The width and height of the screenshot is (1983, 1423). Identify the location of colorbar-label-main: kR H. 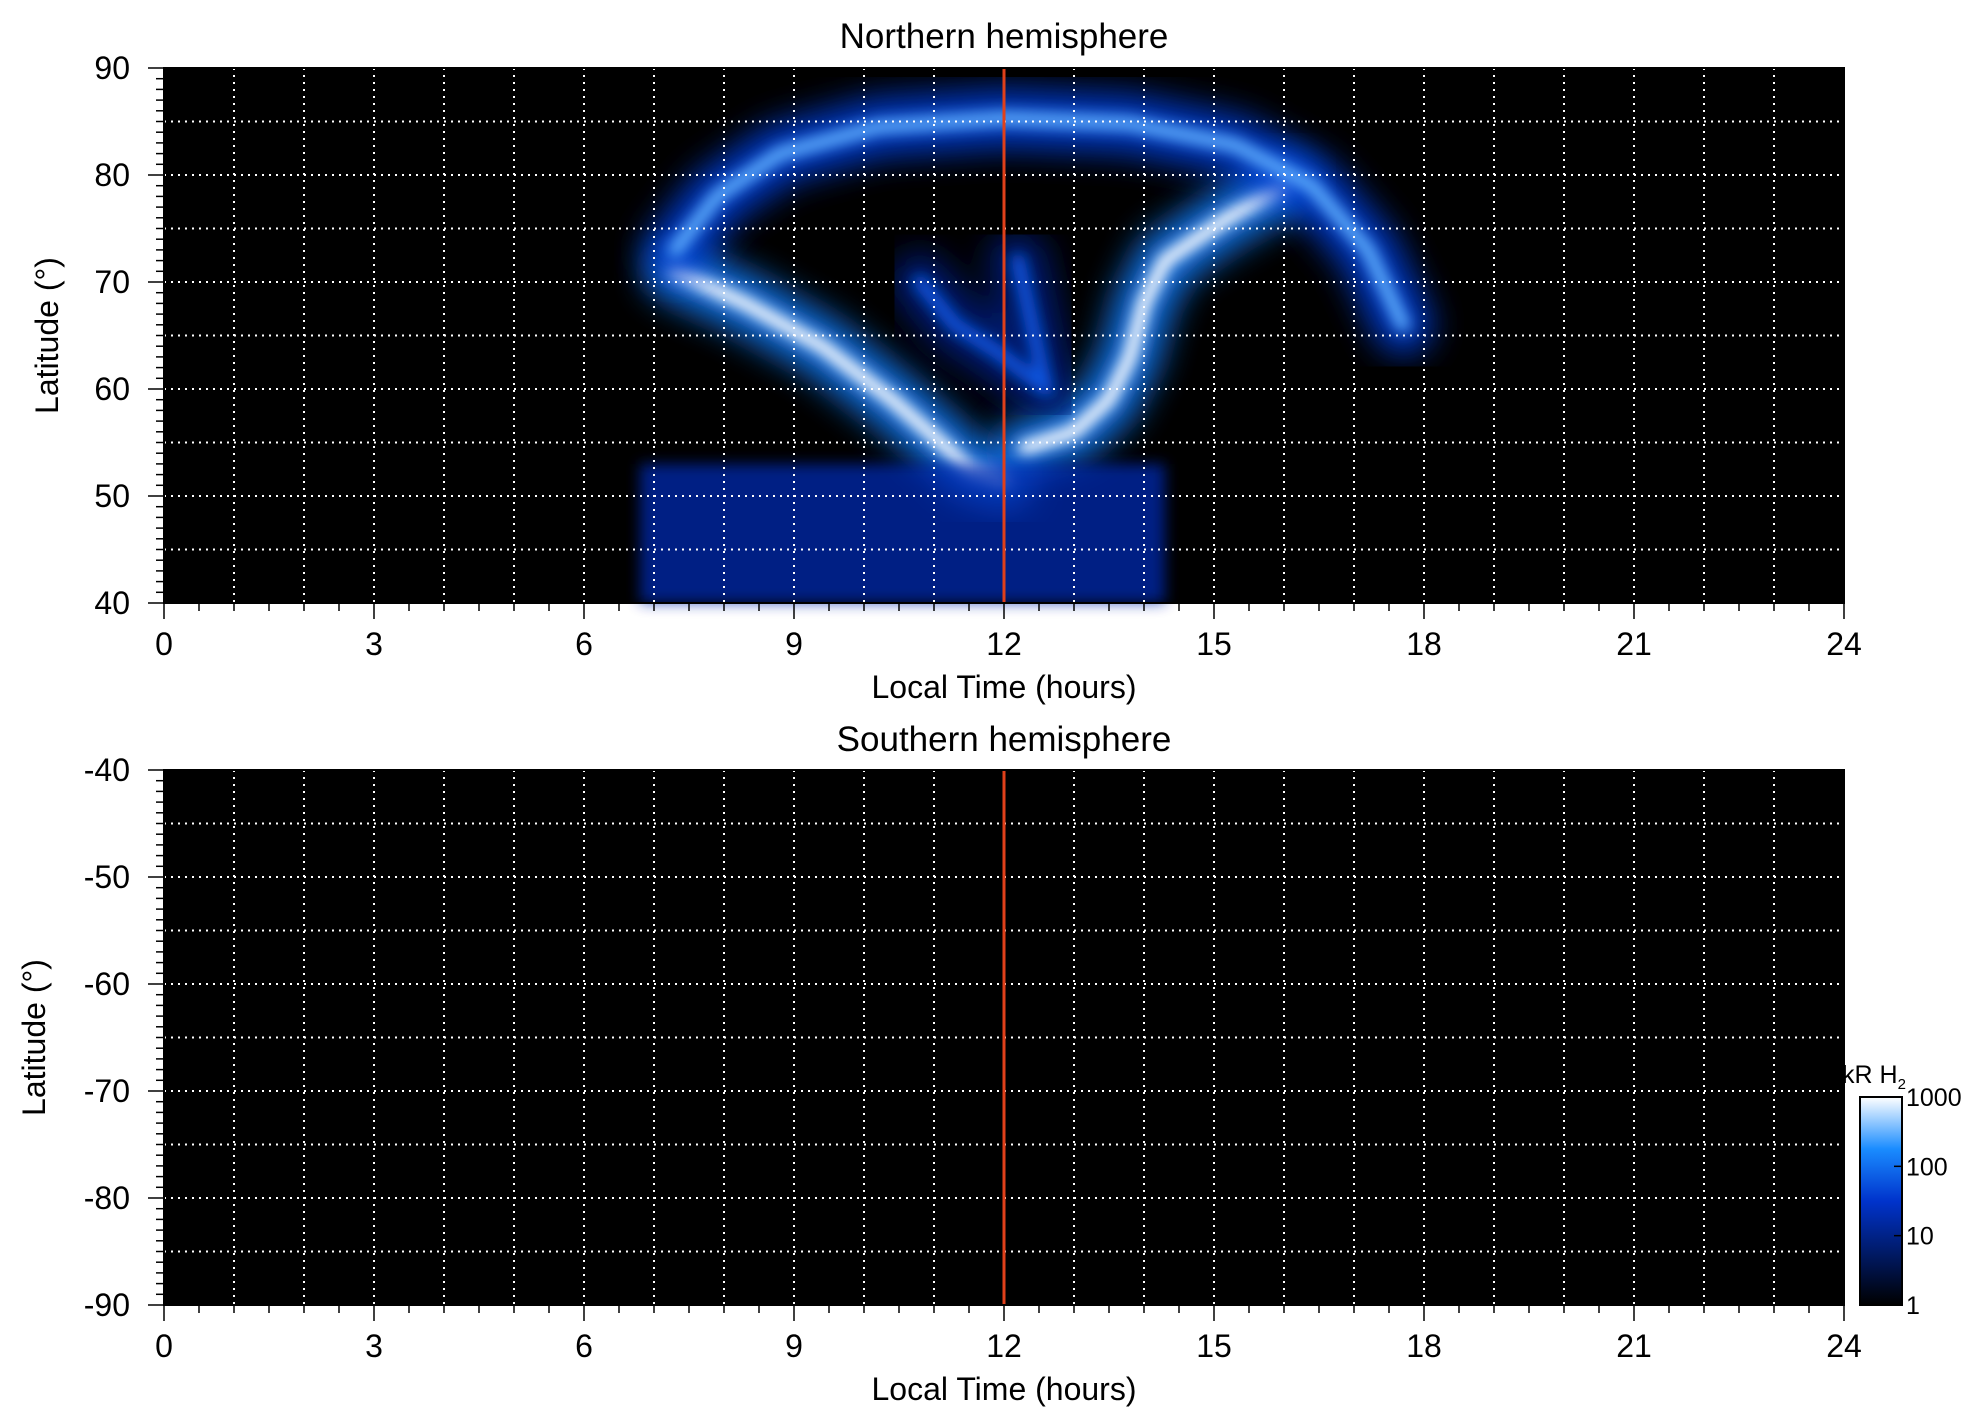
(1870, 1075).